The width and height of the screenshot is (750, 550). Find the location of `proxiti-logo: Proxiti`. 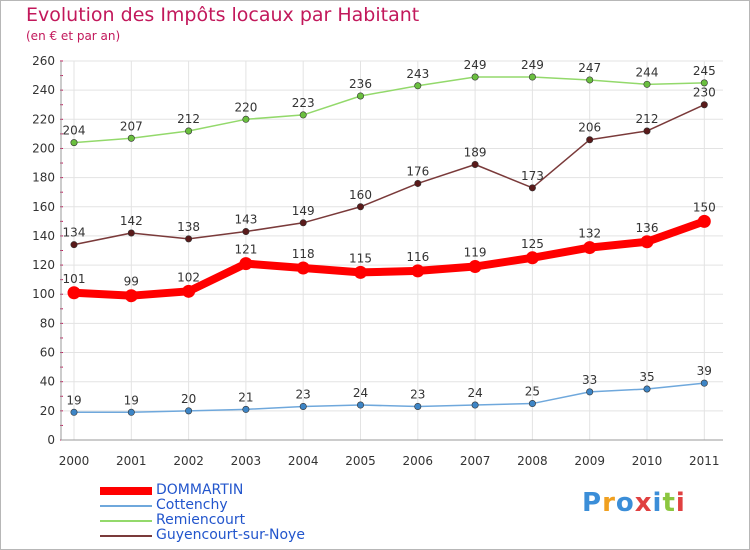

proxiti-logo: Proxiti is located at coordinates (634, 503).